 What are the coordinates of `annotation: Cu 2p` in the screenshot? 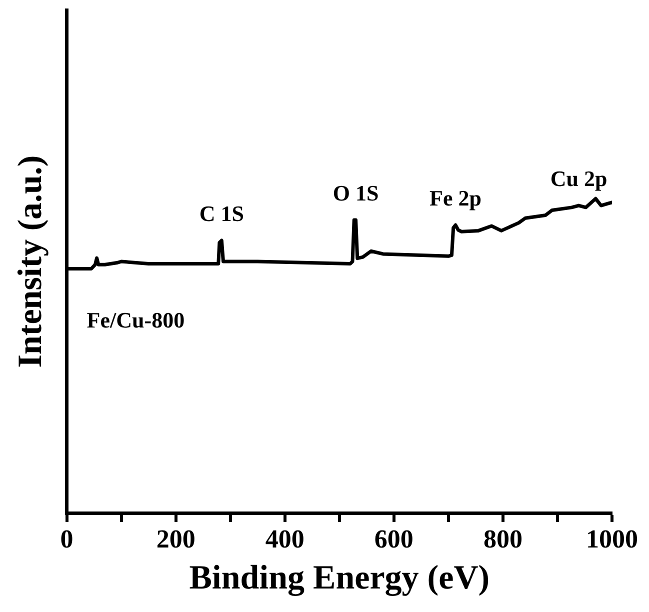 It's located at (579, 179).